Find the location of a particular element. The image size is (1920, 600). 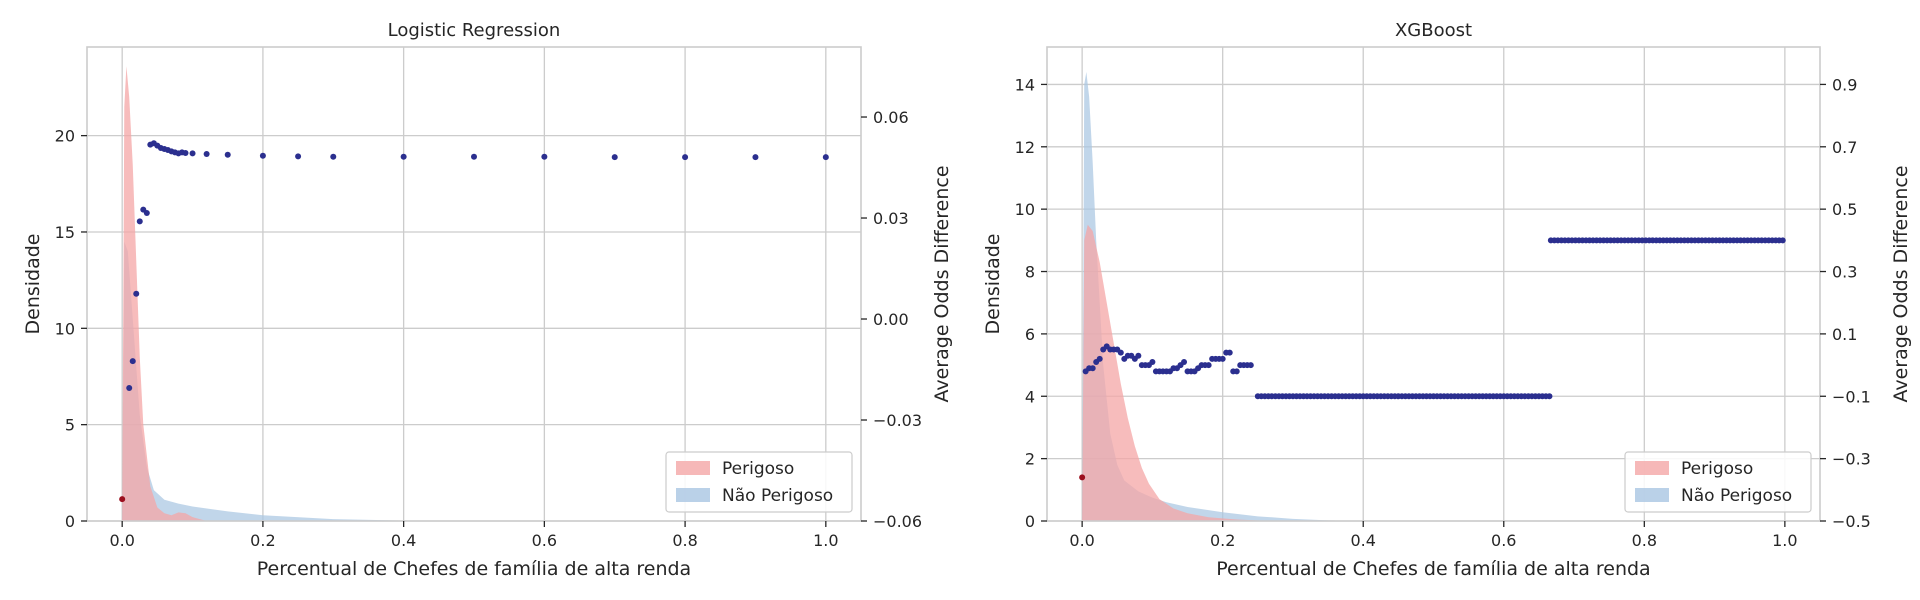

y2-tick-label: −0.1 is located at coordinates (1851, 396).